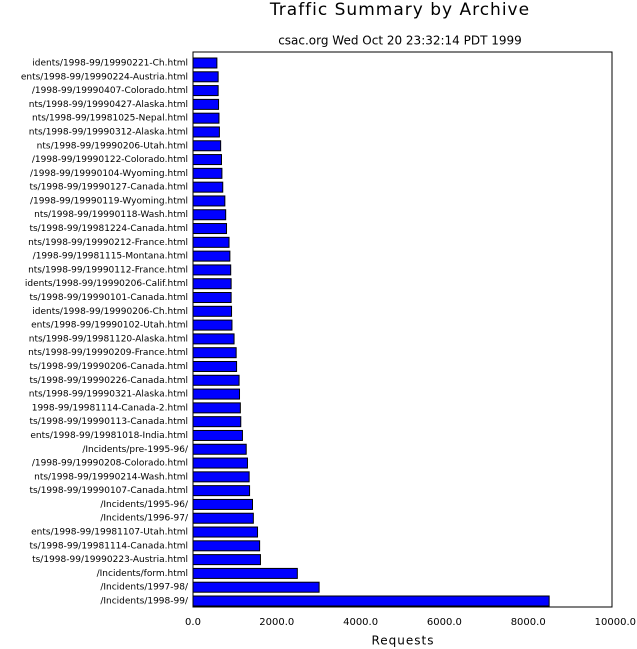 The image size is (637, 649). What do you see at coordinates (110, 408) in the screenshot?
I see `y-tick-label: 1998-99/19981114-Canada-2.html` at bounding box center [110, 408].